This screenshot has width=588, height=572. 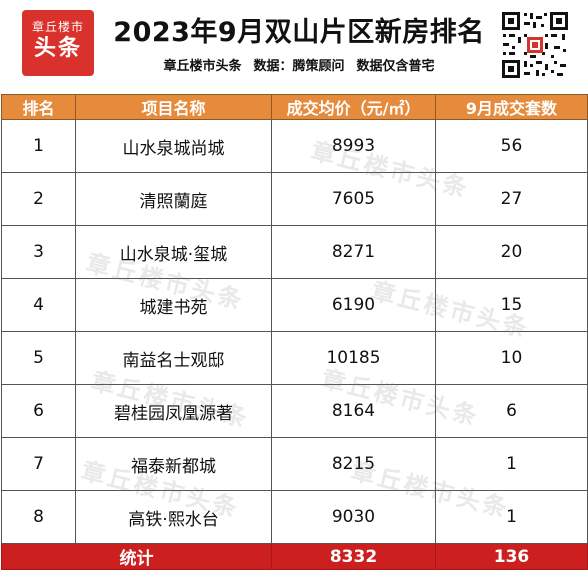 I want to click on total-row: 统计 8332 136, so click(x=294, y=556).